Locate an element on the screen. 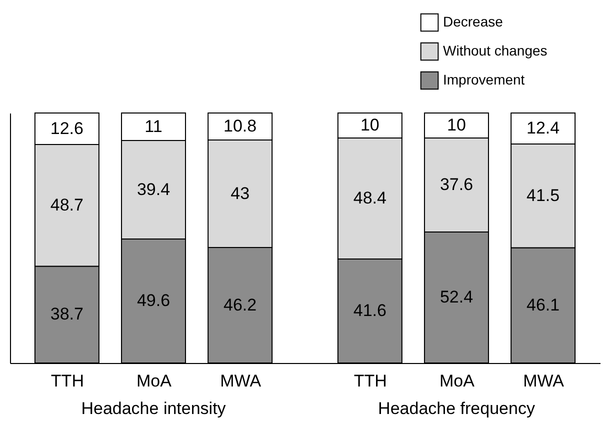  data-label: 12.6 is located at coordinates (67, 128).